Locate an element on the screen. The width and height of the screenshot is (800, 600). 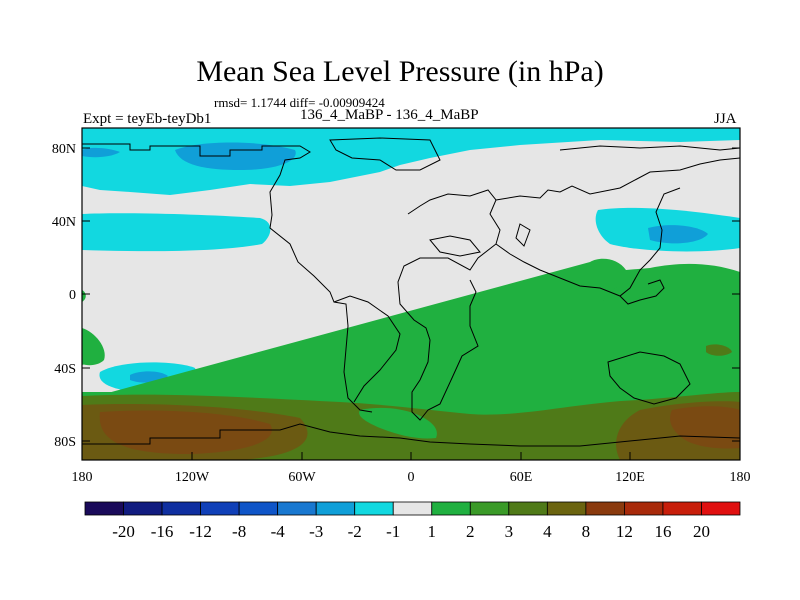
contour-darkgreen-blob is located at coordinates (719, 350).